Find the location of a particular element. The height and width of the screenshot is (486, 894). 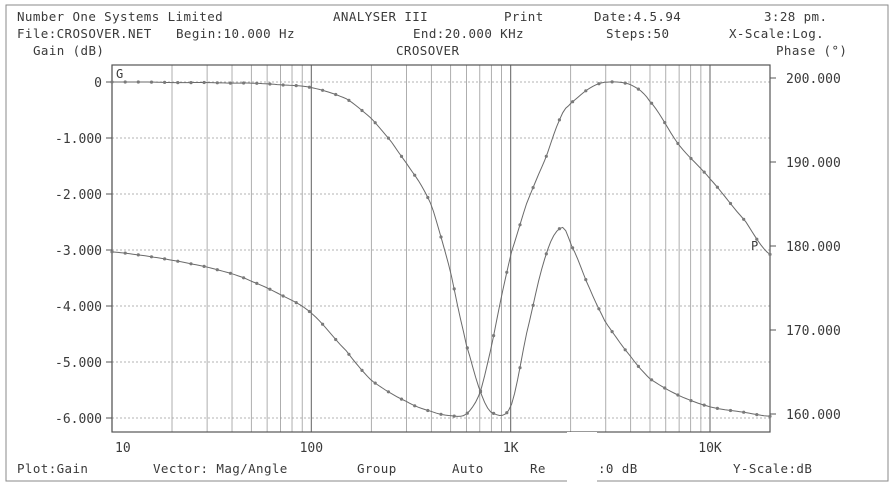

end-frequency: End:20.000 KHz is located at coordinates (468, 33).